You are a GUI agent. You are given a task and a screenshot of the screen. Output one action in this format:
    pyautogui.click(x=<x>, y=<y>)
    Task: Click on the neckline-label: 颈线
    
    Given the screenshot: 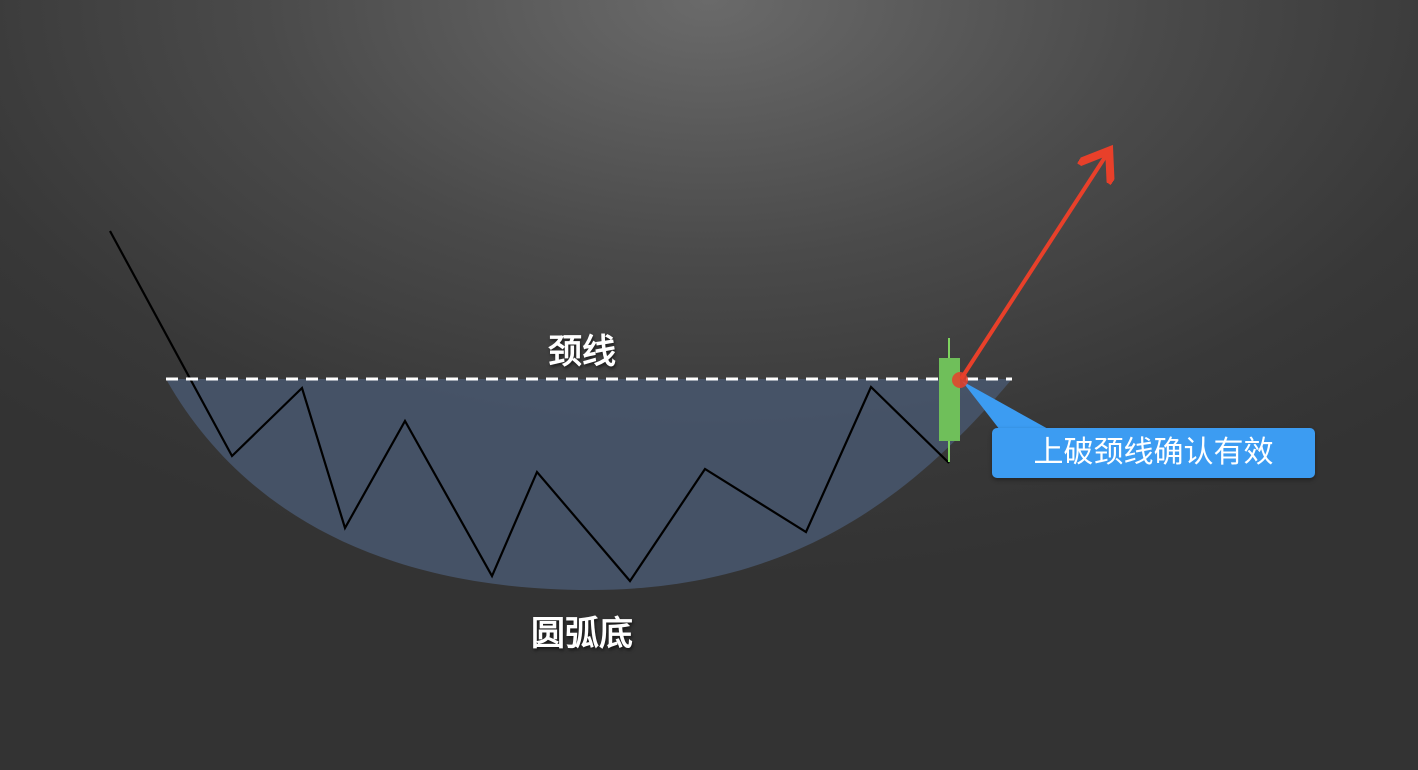 What is the action you would take?
    pyautogui.click(x=582, y=352)
    